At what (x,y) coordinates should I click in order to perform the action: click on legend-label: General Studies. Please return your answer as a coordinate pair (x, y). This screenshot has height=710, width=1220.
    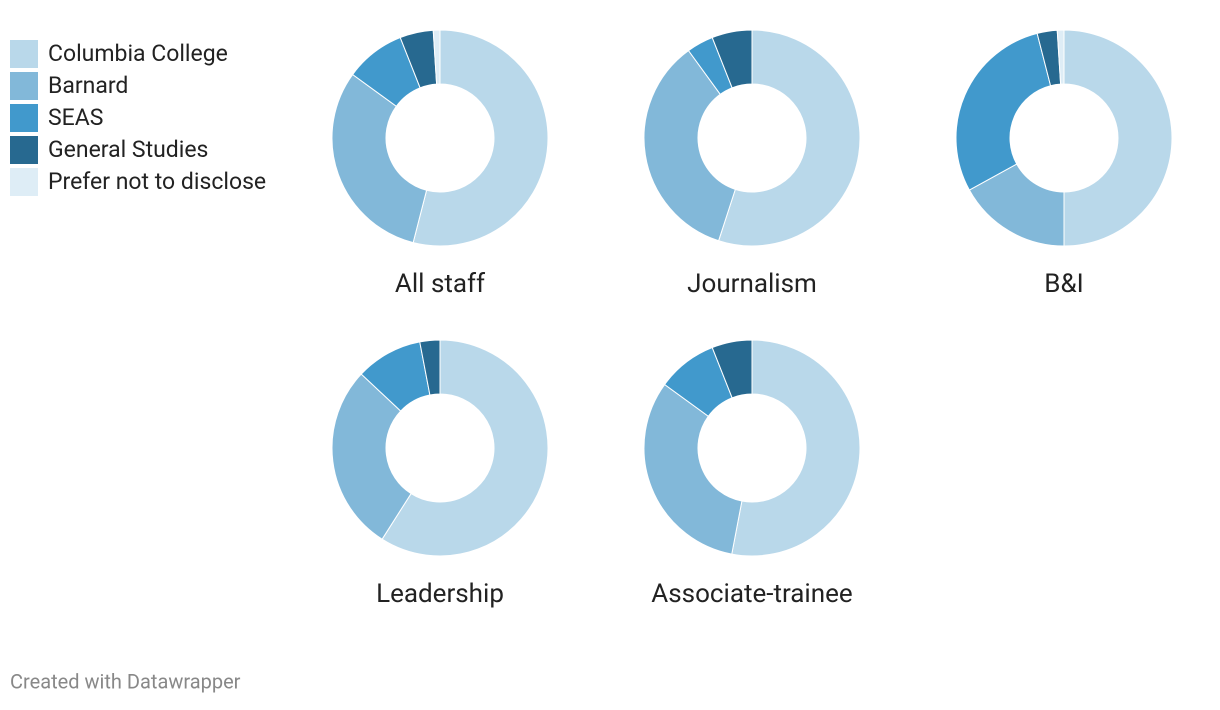
    Looking at the image, I should click on (128, 149).